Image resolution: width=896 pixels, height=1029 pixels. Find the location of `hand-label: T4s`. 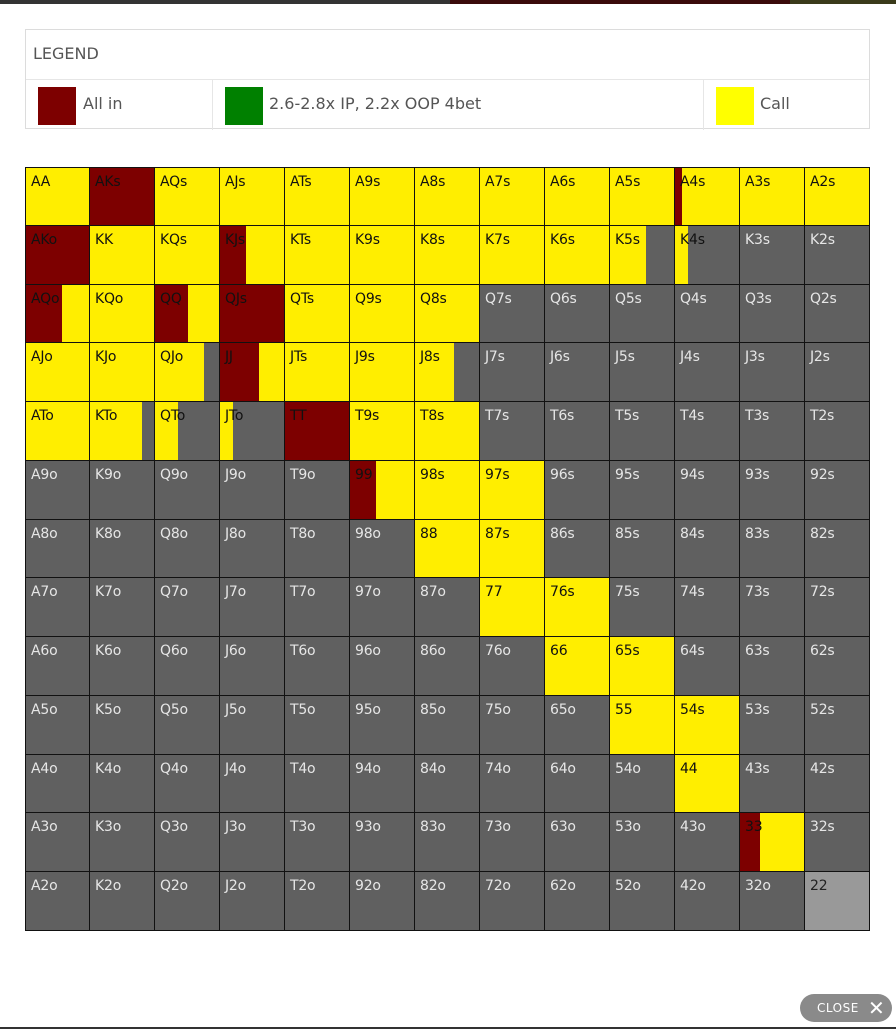

hand-label: T4s is located at coordinates (692, 416).